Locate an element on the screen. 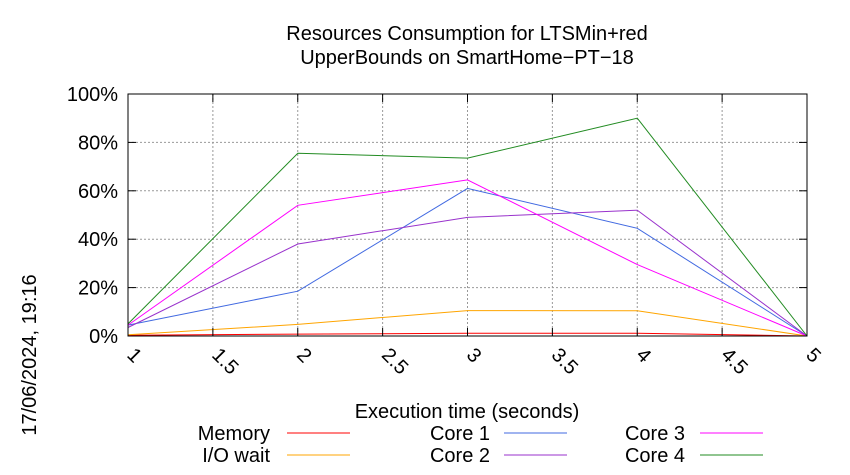 This screenshot has width=850, height=475. x-tick-label: 3 is located at coordinates (473, 355).